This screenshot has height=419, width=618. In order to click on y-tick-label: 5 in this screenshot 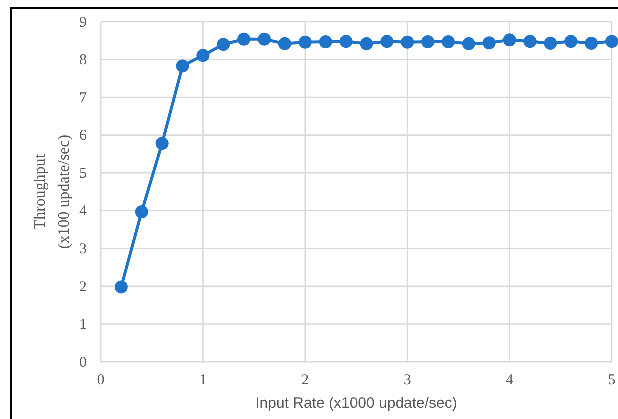, I will do `click(83, 174)`.